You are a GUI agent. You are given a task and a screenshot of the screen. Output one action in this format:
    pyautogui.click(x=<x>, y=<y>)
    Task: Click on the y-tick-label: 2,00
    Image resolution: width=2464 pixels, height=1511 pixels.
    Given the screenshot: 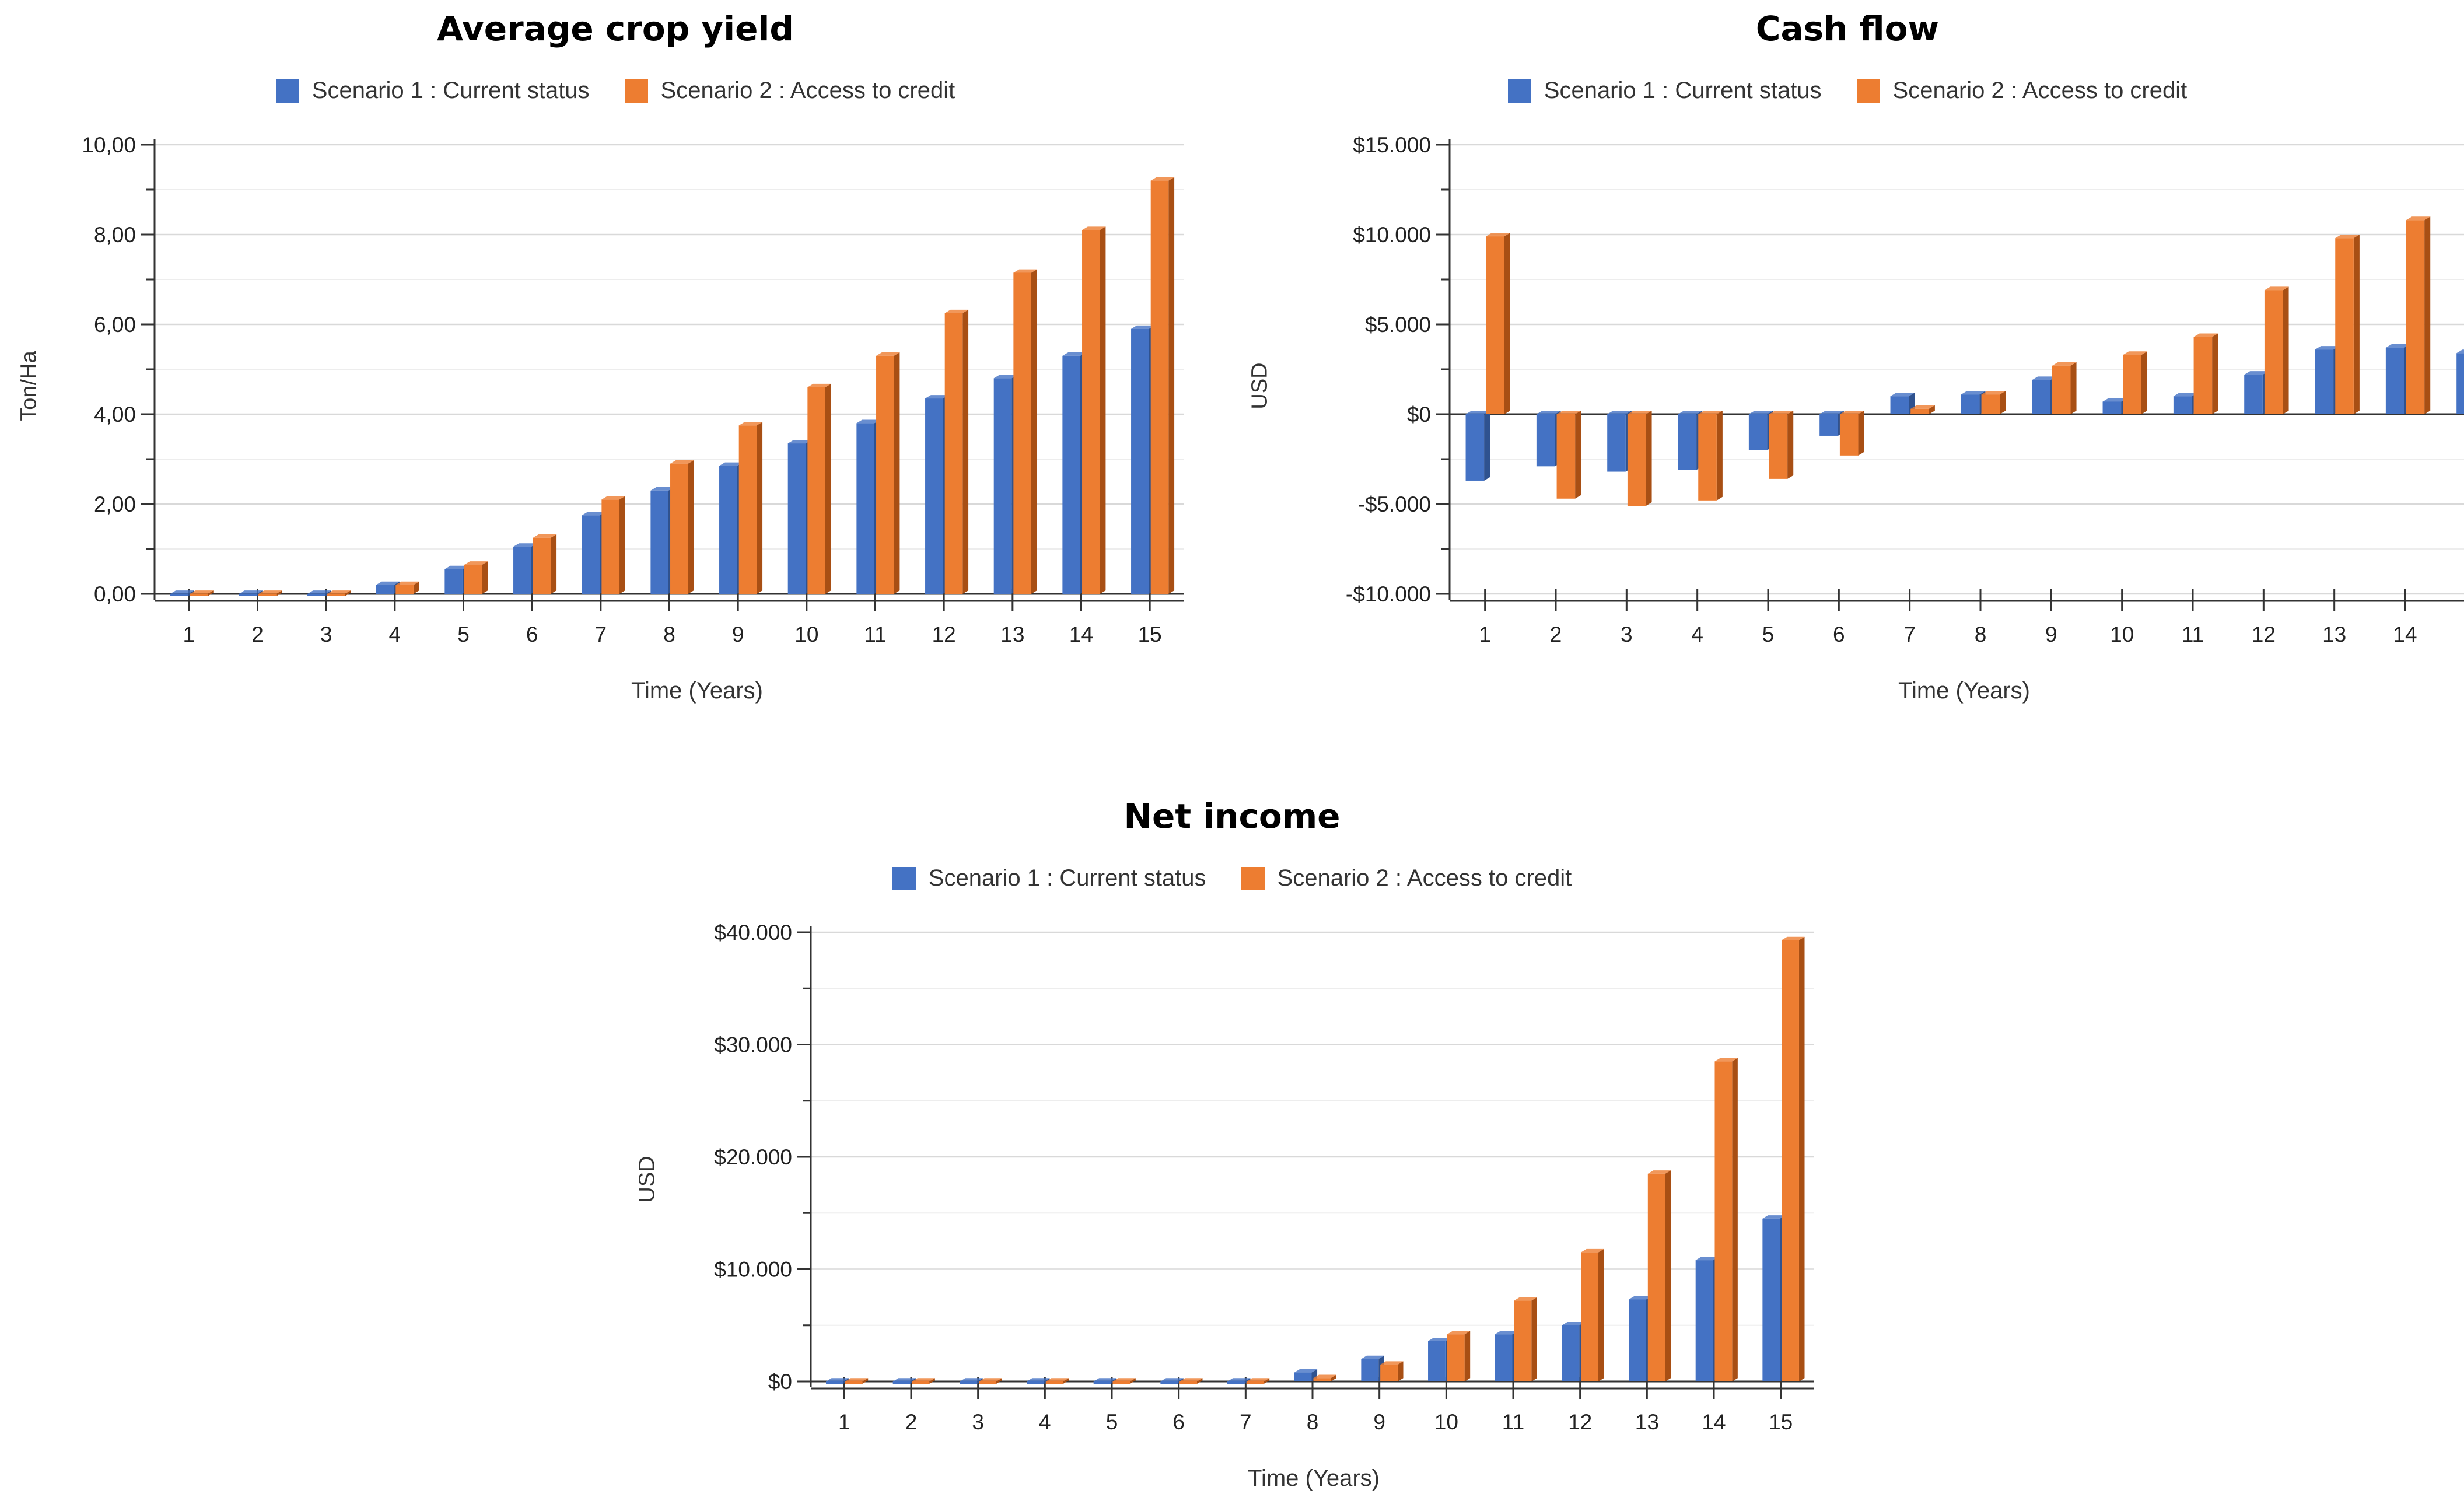 What is the action you would take?
    pyautogui.click(x=115, y=504)
    